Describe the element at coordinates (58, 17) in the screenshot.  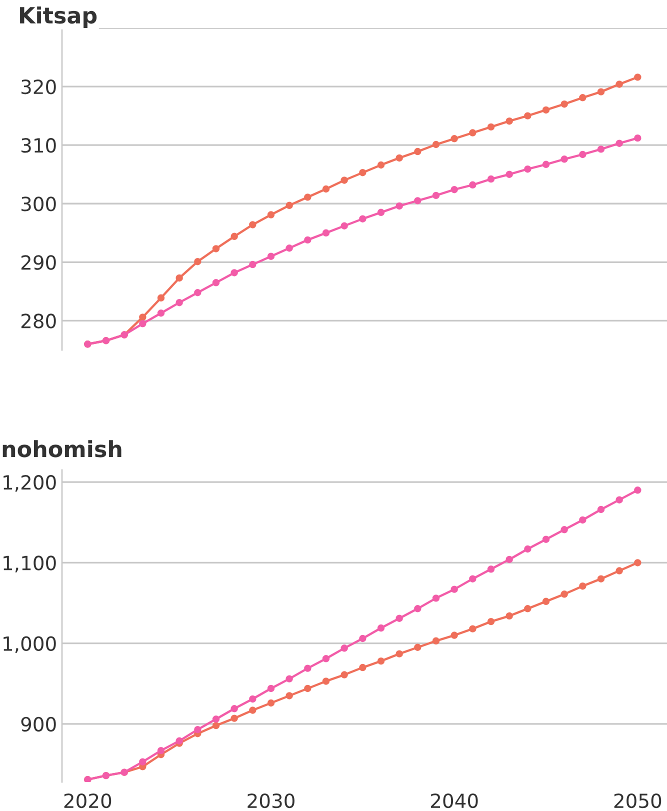
I see `chart-title: Kitsap` at that location.